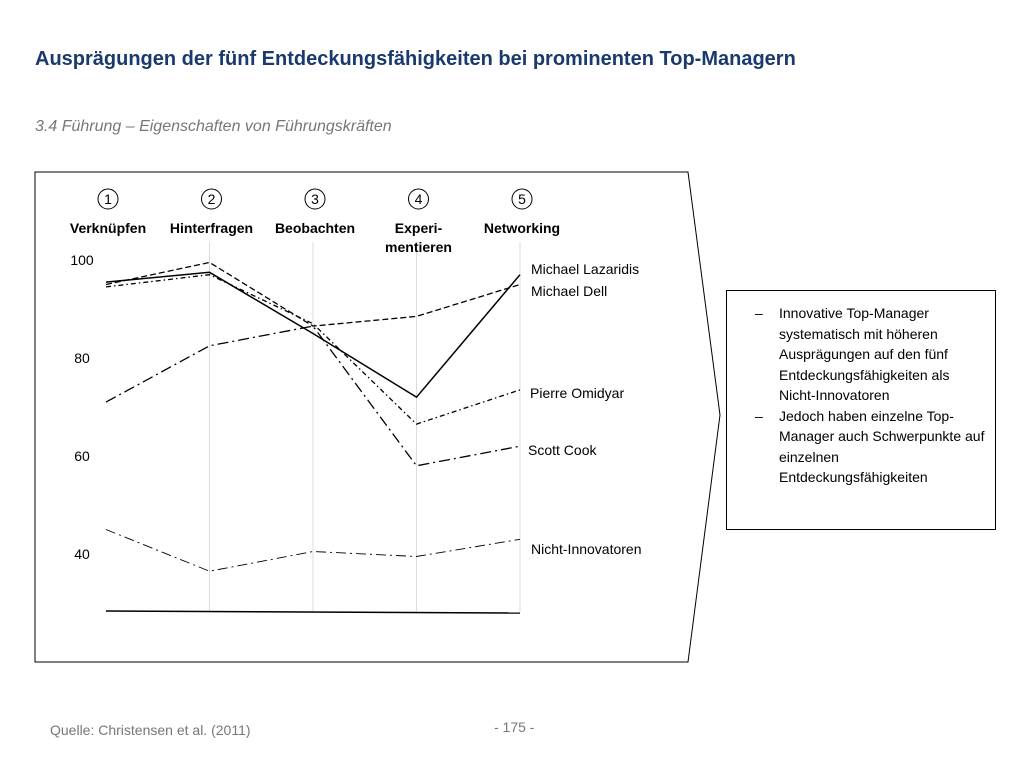  I want to click on category-label: Networking, so click(522, 228).